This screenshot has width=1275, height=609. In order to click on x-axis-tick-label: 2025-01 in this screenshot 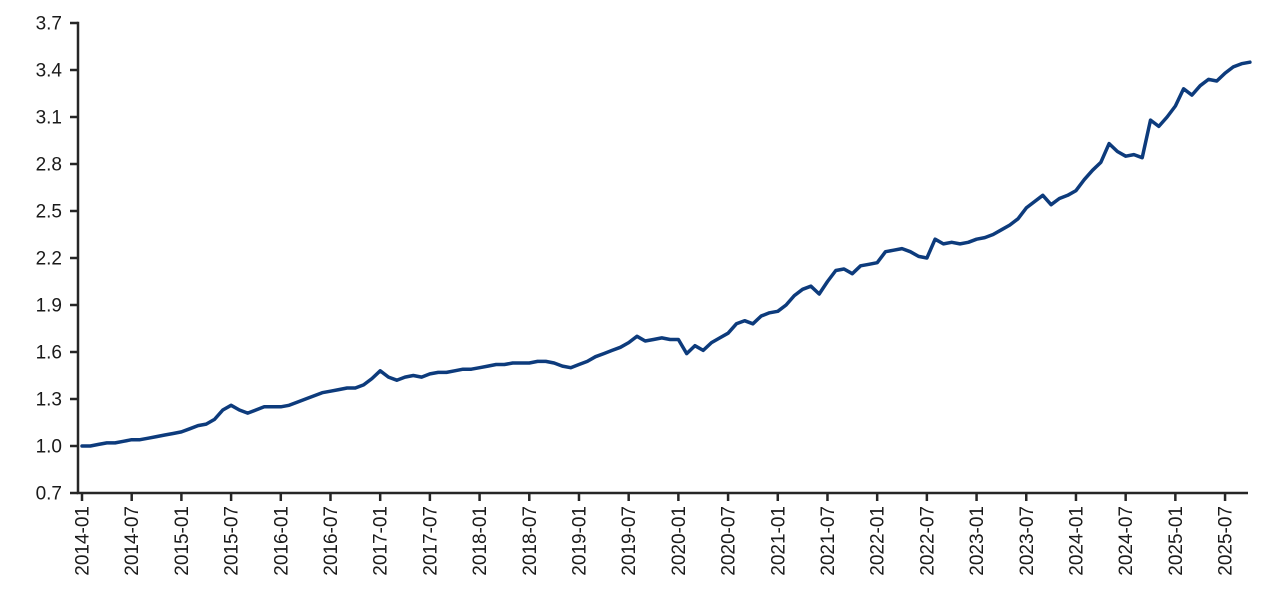, I will do `click(1176, 541)`.